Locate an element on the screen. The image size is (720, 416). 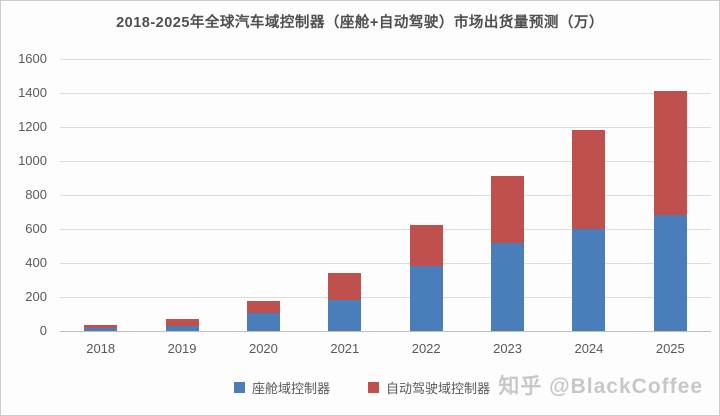
chart-title: 2018-2025年全球汽车域控制器（座舱+自动驾驶）市场出货量预测（万） is located at coordinates (360, 23).